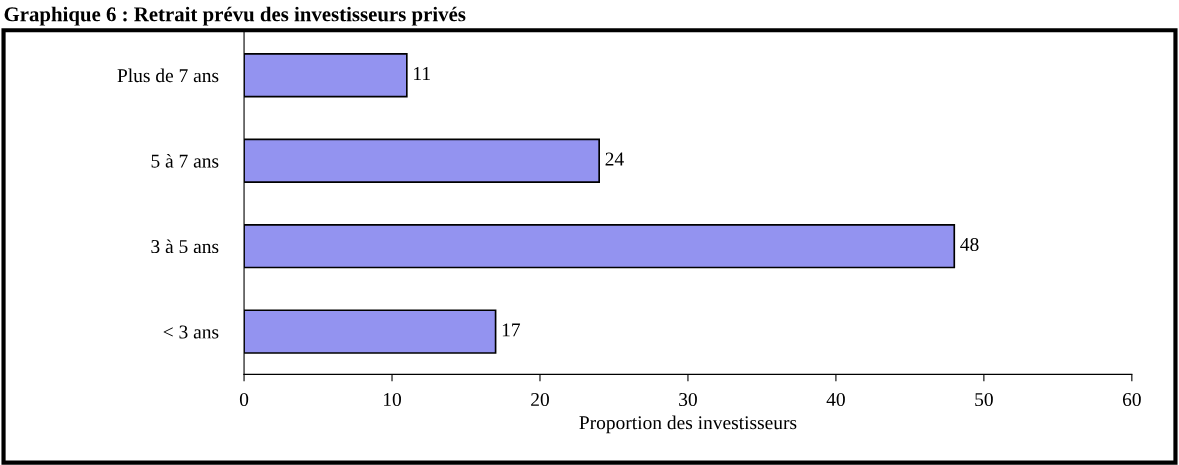 Image resolution: width=1179 pixels, height=465 pixels. I want to click on x-axis-title: Proportion des investisseurs, so click(688, 424).